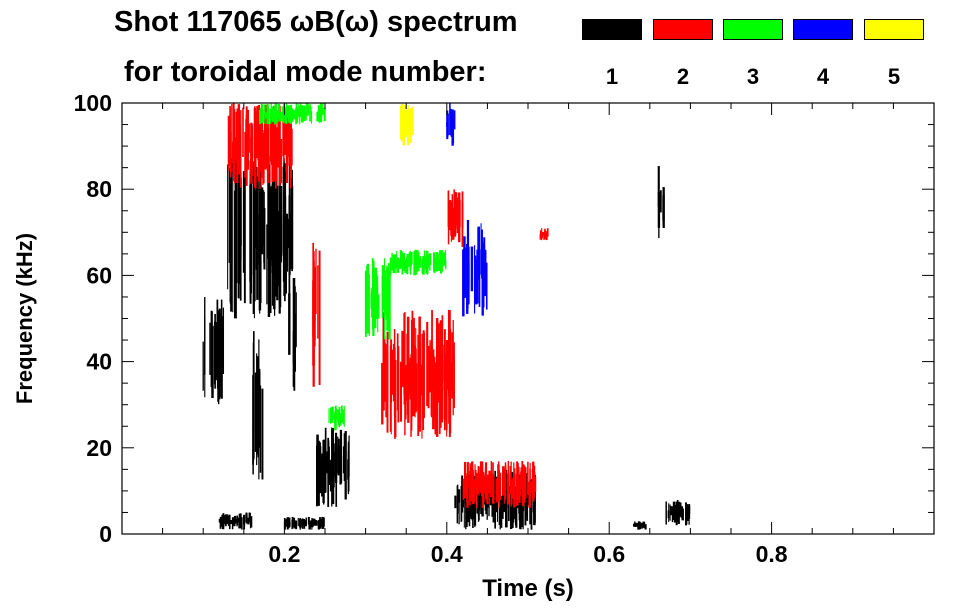 This screenshot has width=963, height=615. I want to click on chart-title-line2: for toroidal mode number:, so click(305, 72).